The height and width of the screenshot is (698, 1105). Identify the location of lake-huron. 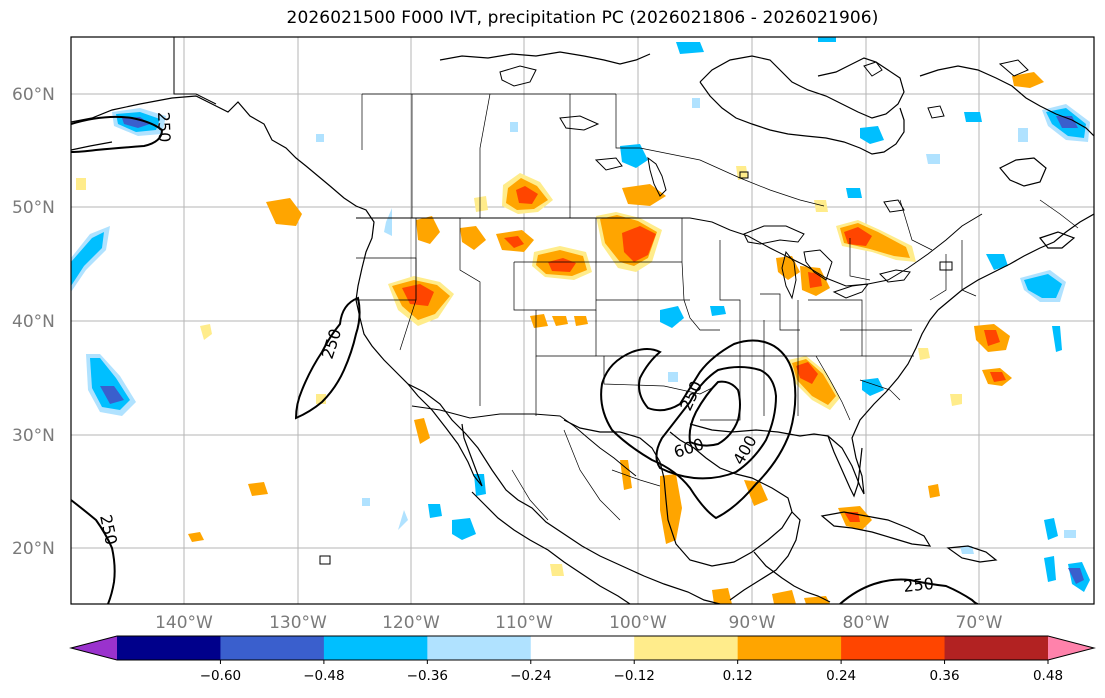
(818, 265).